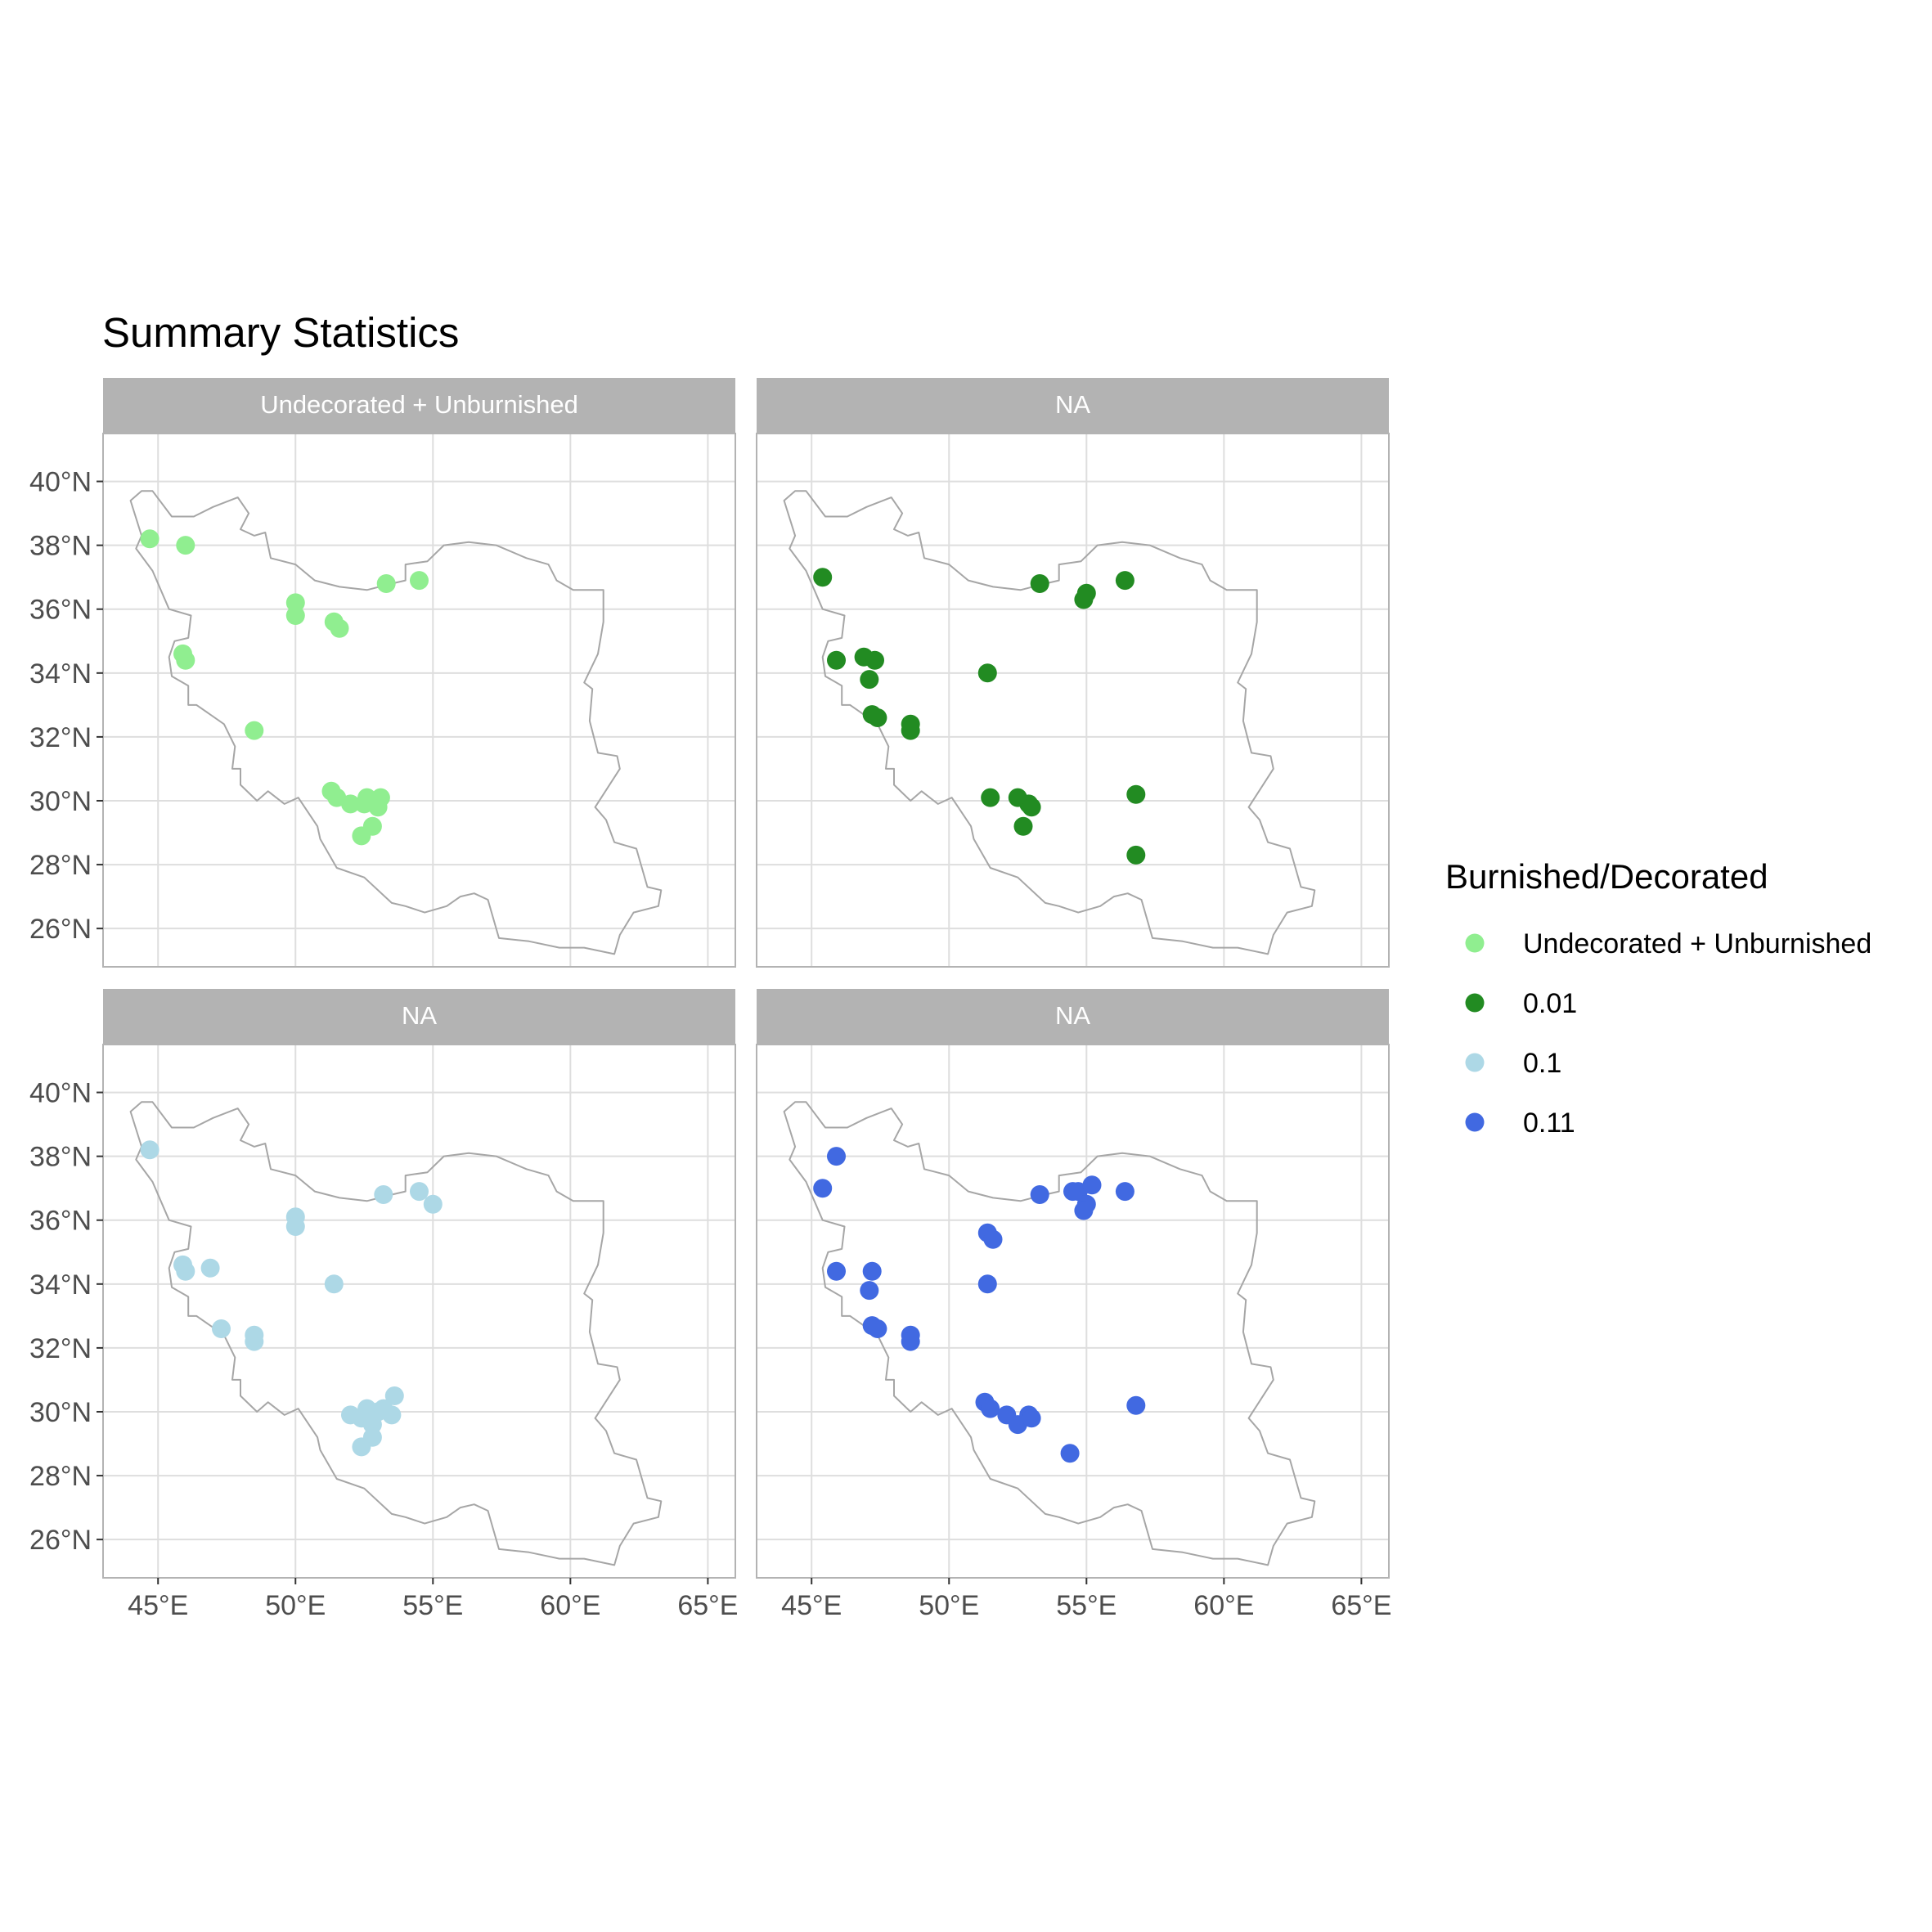  I want to click on map-panel-1: Undecorated + Unburnished, so click(419, 673).